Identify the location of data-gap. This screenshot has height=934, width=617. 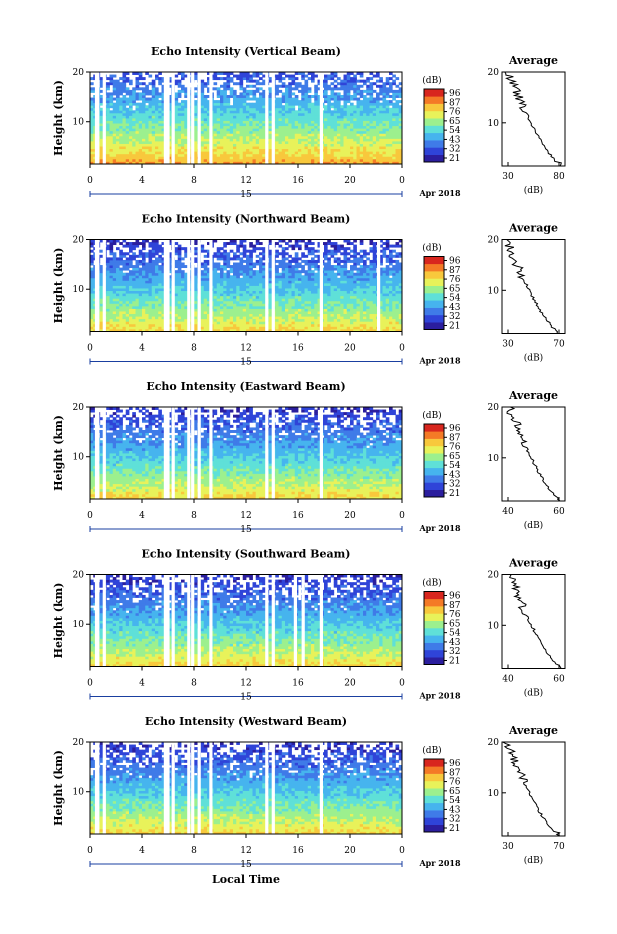
(266, 118).